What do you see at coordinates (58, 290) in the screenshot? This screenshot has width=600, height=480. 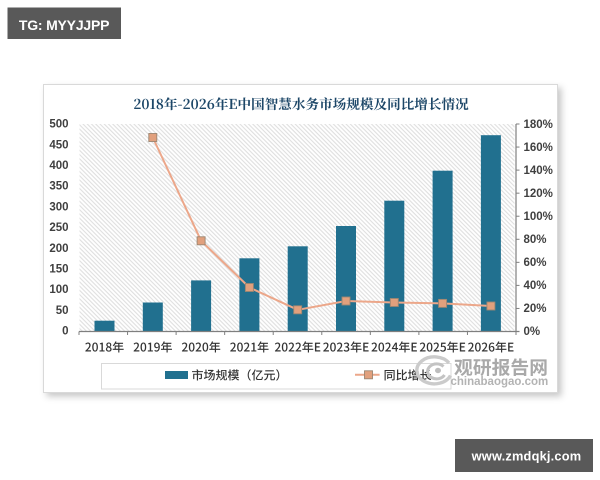 I see `svg-text: 100` at bounding box center [58, 290].